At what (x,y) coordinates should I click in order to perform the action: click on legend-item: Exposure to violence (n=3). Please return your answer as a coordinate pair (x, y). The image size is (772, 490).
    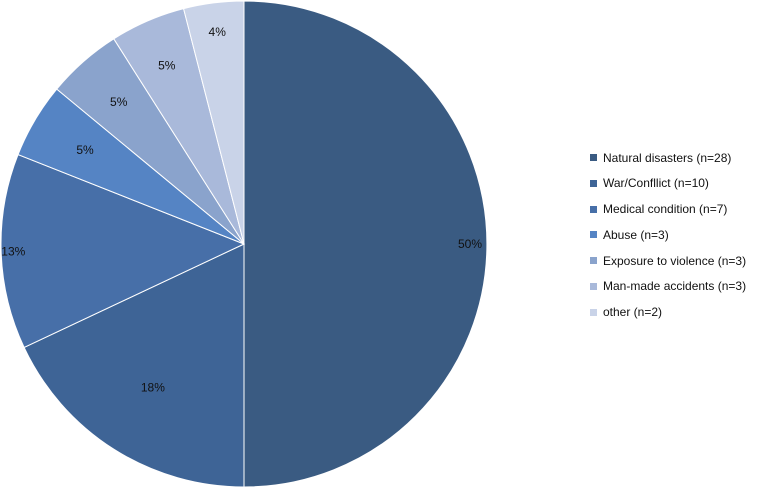
    Looking at the image, I should click on (680, 260).